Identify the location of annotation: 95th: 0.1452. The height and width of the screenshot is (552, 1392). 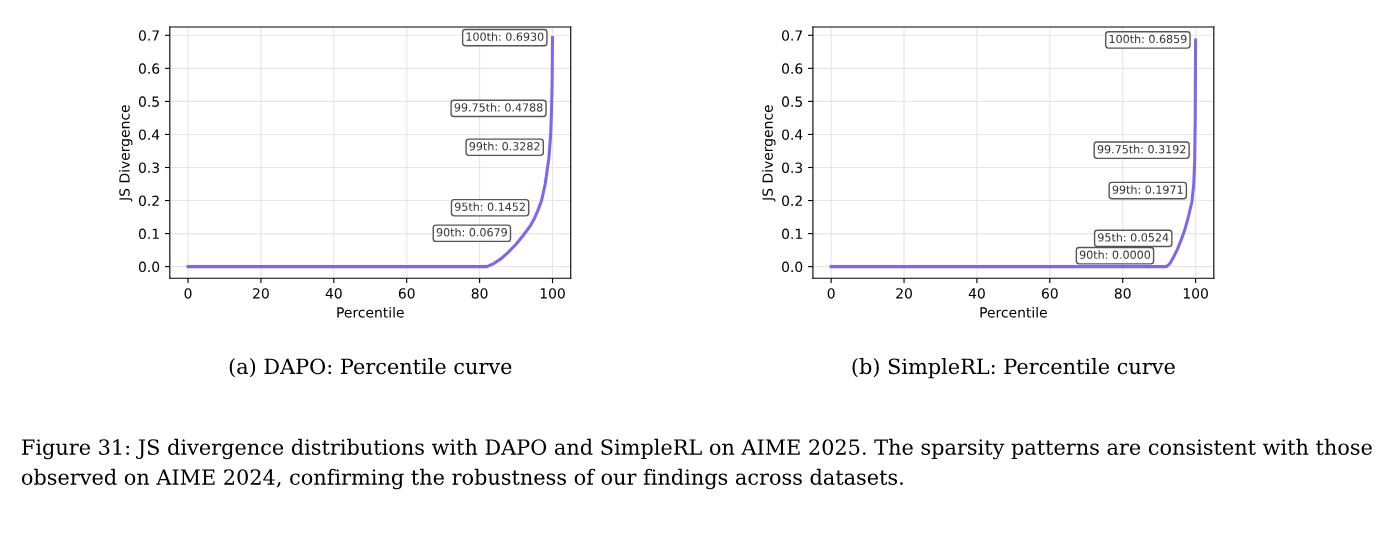
(489, 206).